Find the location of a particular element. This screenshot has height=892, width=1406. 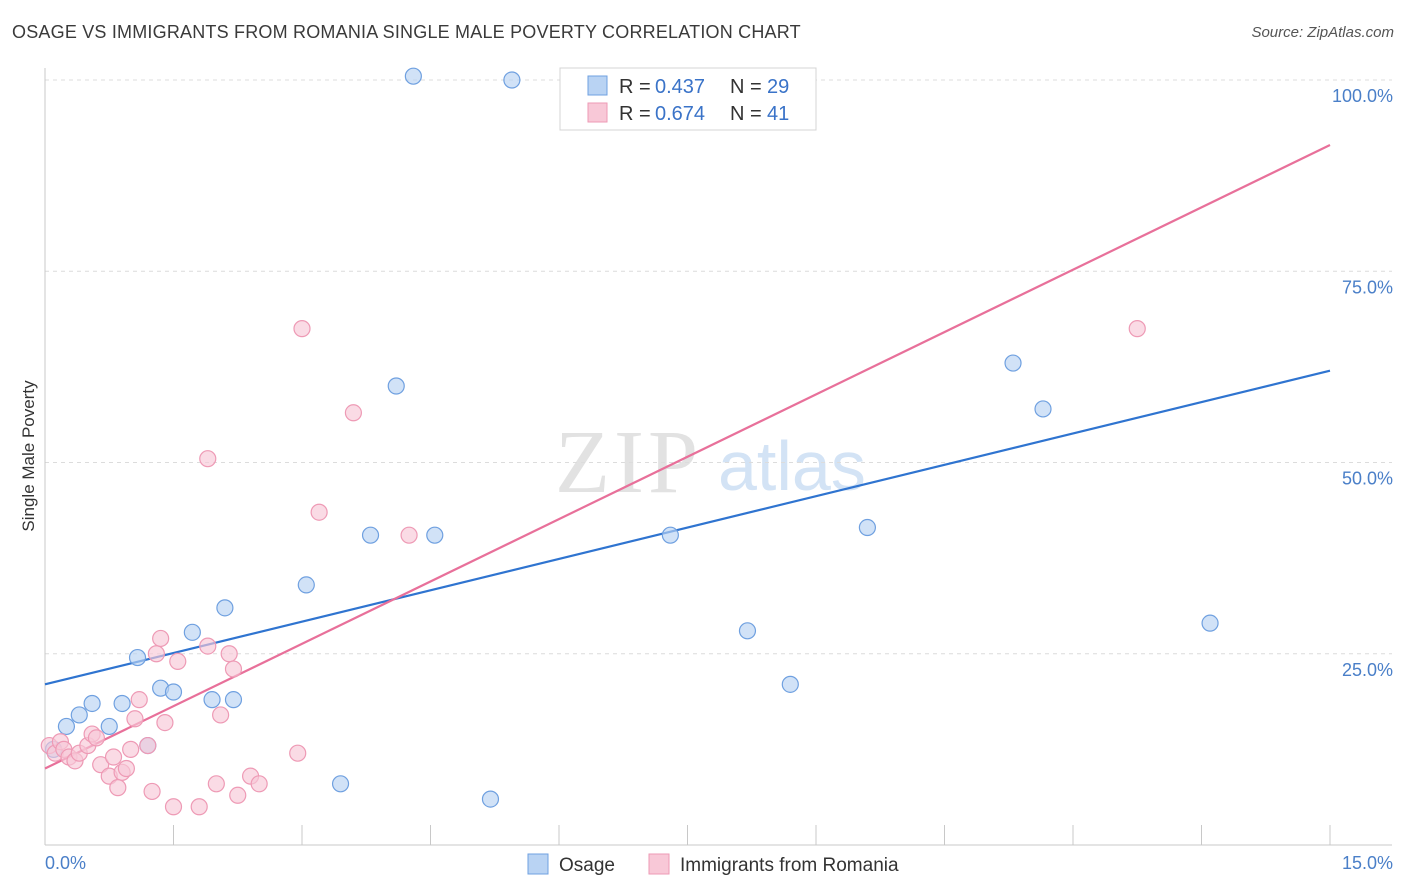

watermark-atlas: atlas is located at coordinates (792, 466).